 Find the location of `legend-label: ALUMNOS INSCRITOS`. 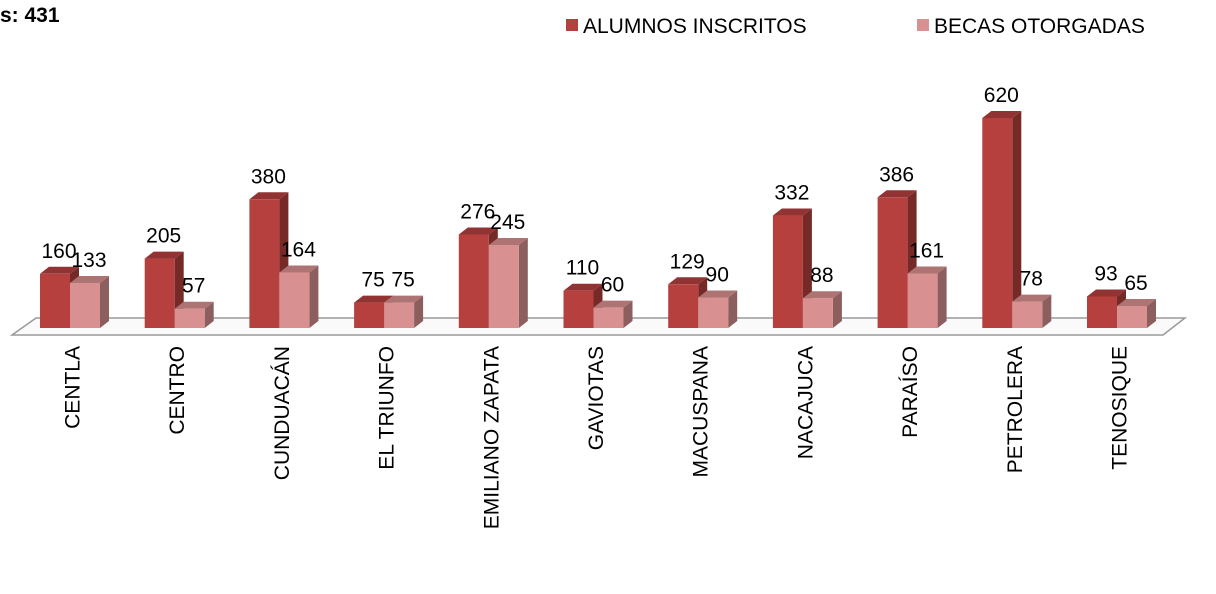

legend-label: ALUMNOS INSCRITOS is located at coordinates (695, 26).